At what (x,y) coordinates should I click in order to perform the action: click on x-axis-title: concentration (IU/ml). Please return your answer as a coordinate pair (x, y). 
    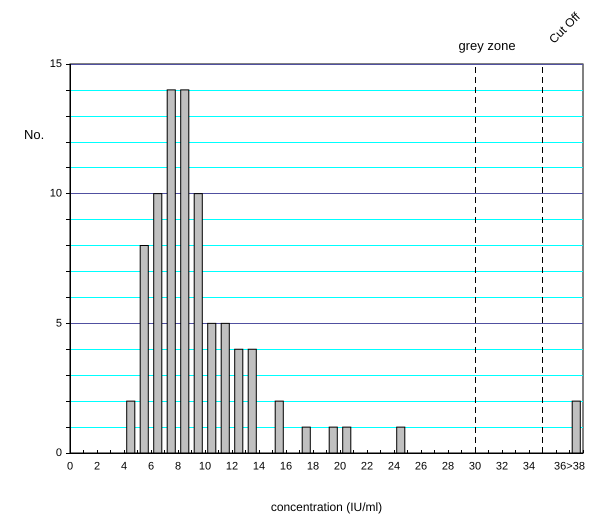
    Looking at the image, I should click on (326, 507).